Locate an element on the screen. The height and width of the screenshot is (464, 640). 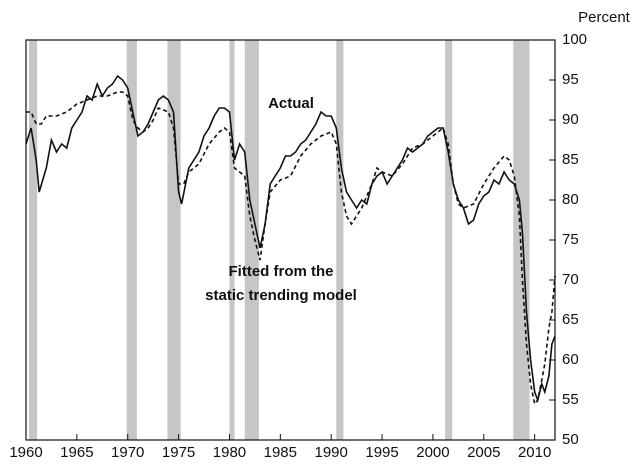
y-tick-label: 85 is located at coordinates (570, 159).